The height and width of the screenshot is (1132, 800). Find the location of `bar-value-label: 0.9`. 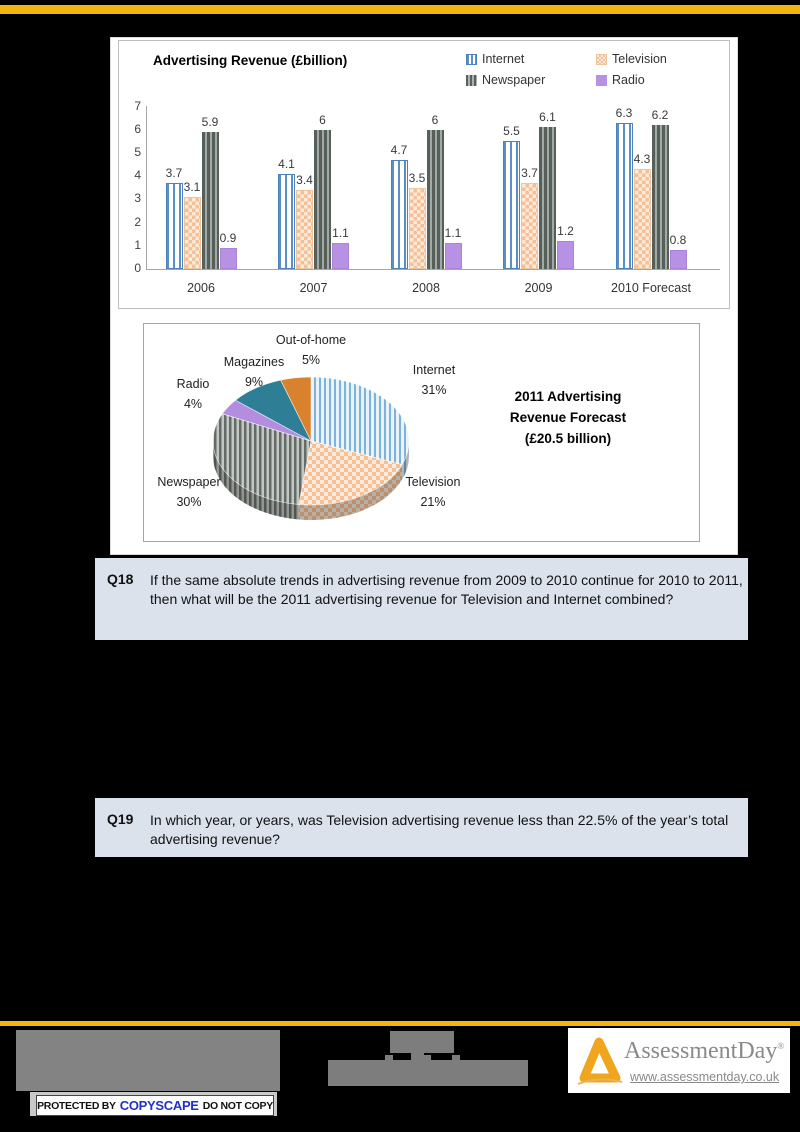

bar-value-label: 0.9 is located at coordinates (228, 238).